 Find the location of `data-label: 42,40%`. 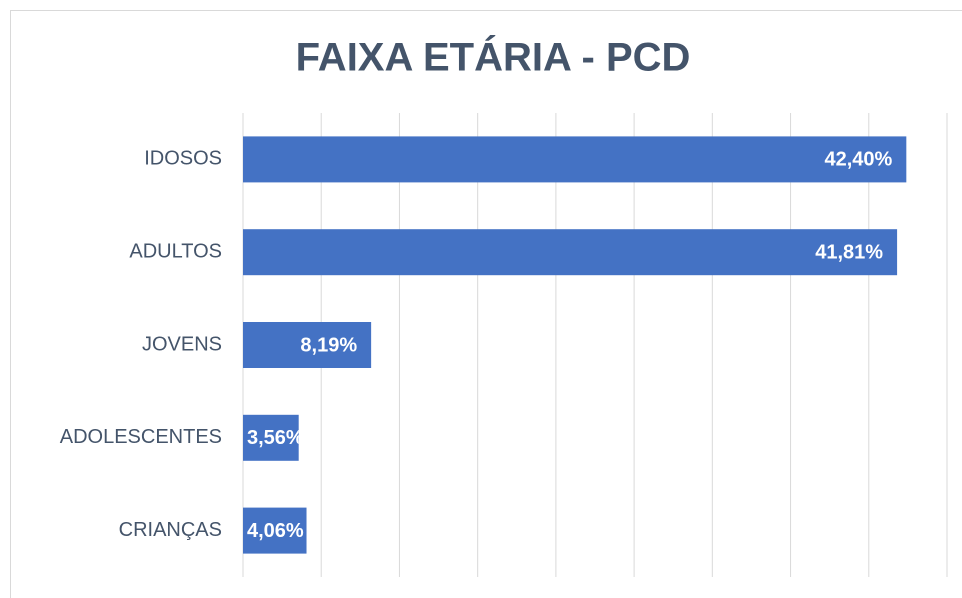

data-label: 42,40% is located at coordinates (858, 160).